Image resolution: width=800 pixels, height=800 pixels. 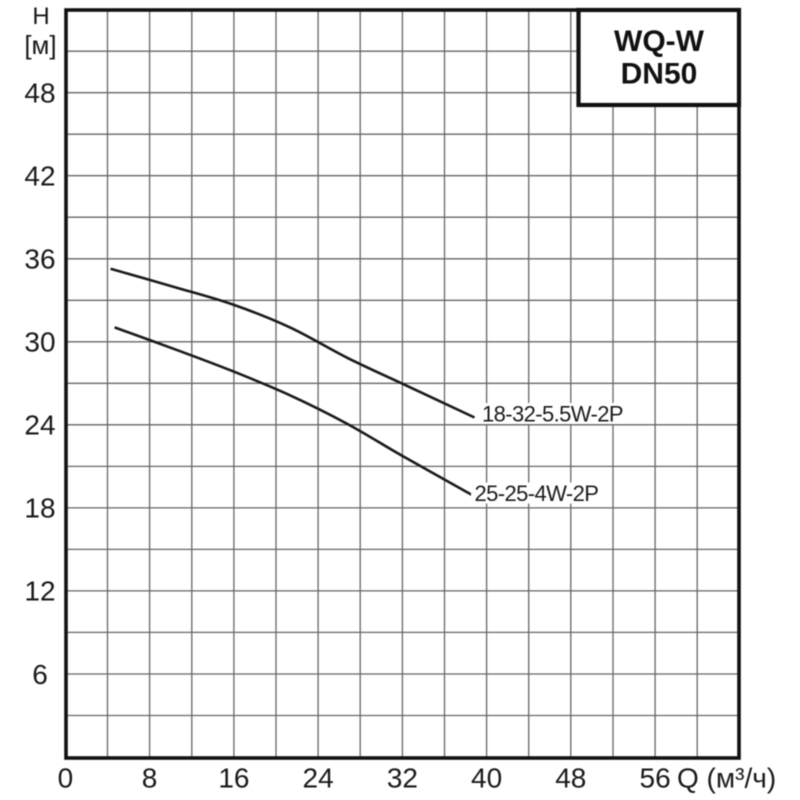 I want to click on svg-text: 32, so click(x=402, y=778).